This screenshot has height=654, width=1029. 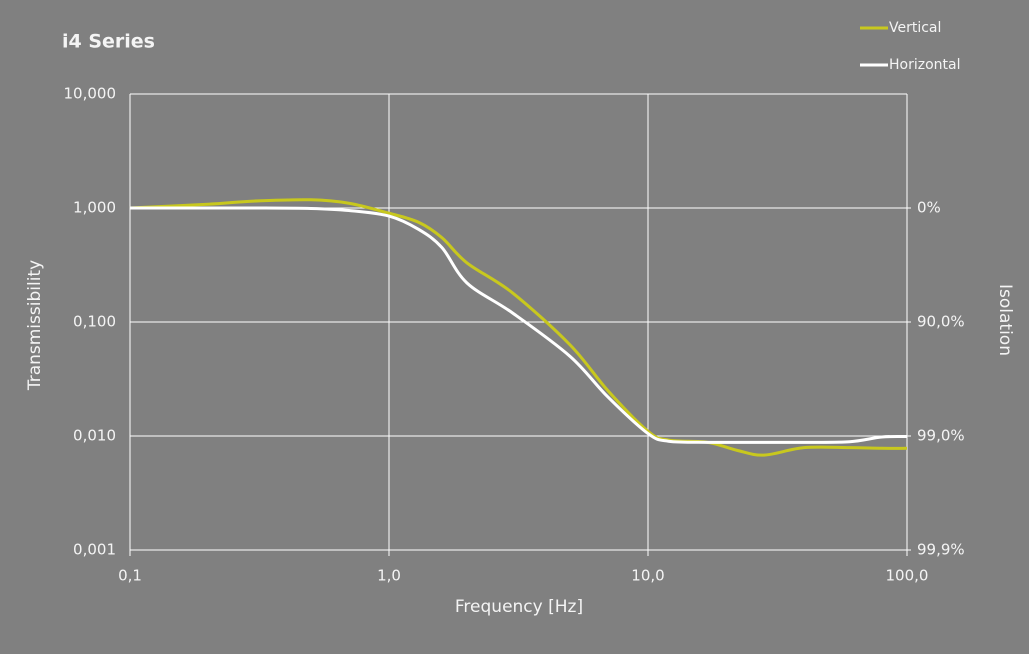 I want to click on y-tick-label: 10,000, so click(x=90, y=94).